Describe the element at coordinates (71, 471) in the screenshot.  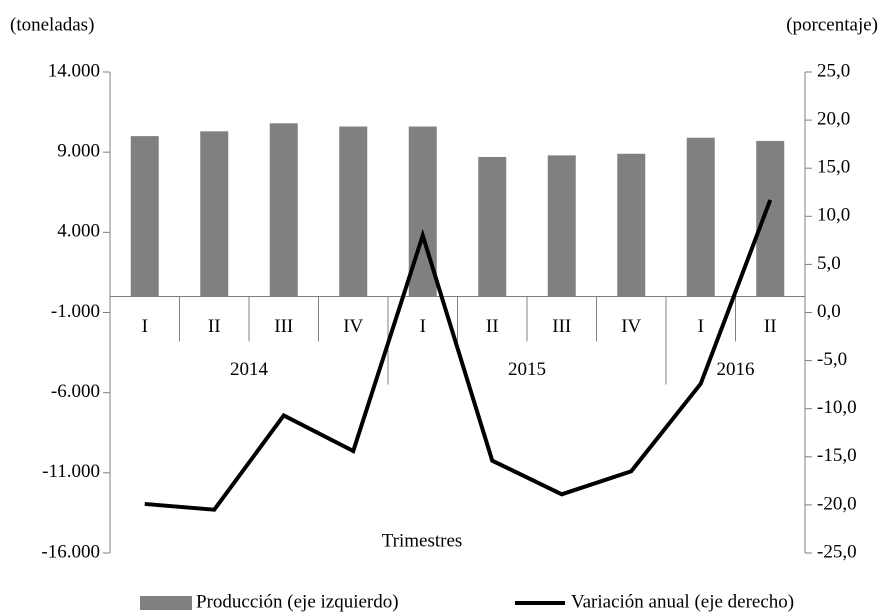
I see `y-tick-label: -11.000` at that location.